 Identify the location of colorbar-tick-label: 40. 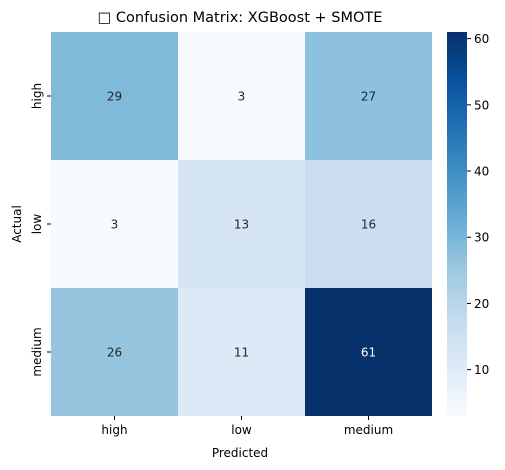
(481, 172).